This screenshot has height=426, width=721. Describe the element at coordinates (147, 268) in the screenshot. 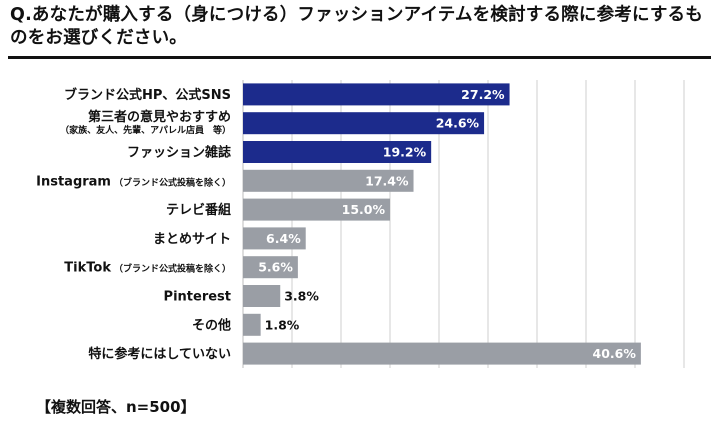

I see `category-label: TikTok （ブランド公式投稿を除く）` at that location.